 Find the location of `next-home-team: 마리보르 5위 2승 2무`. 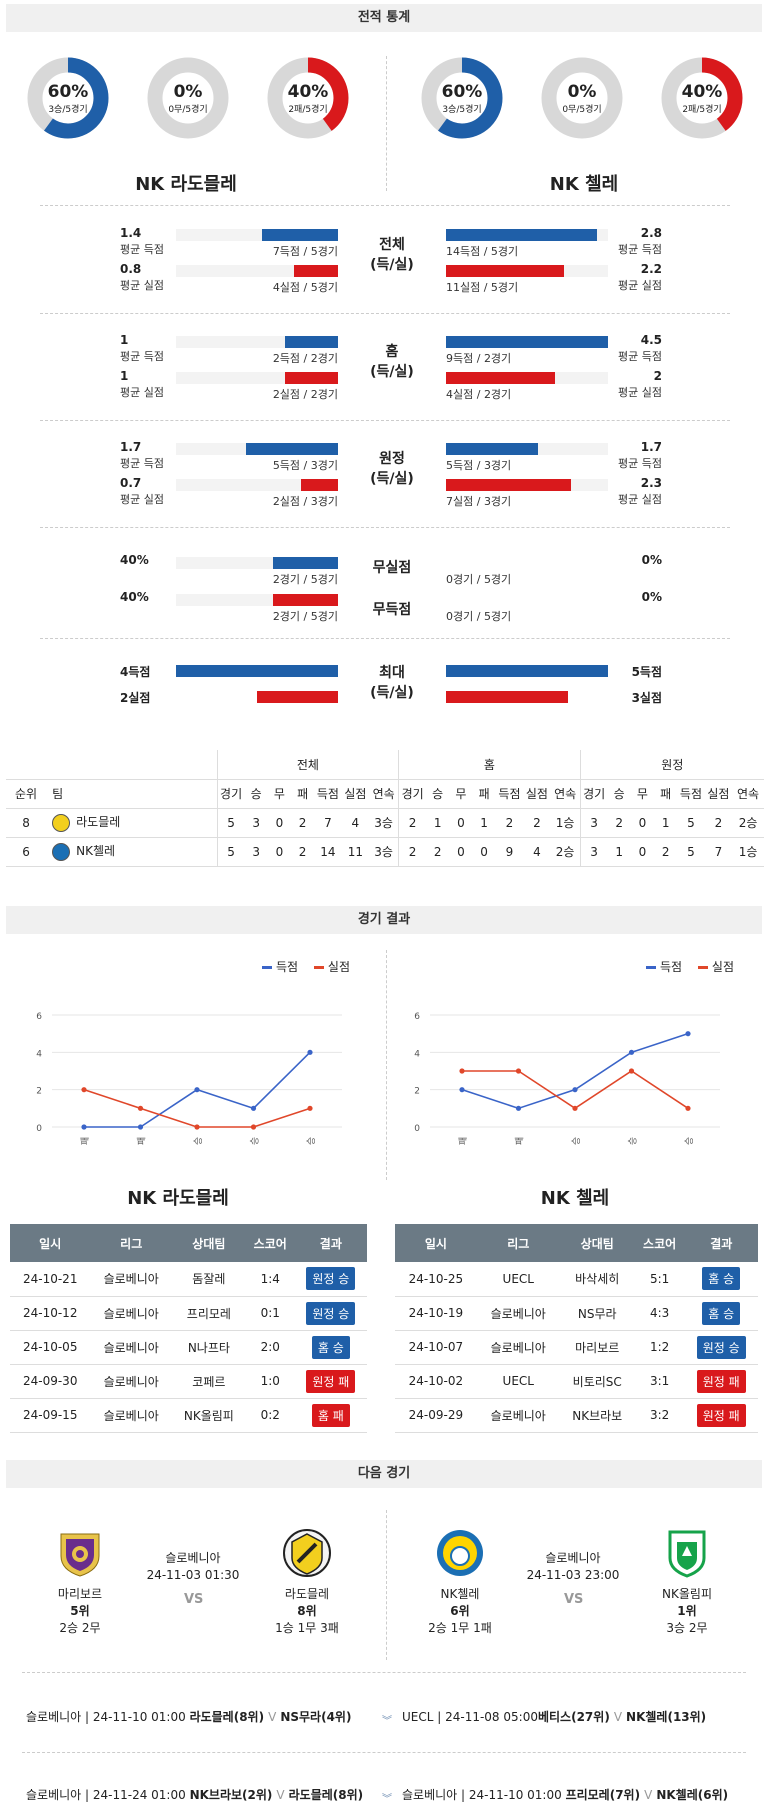

next-home-team: 마리보르 5위 2승 2무 is located at coordinates (80, 1582).